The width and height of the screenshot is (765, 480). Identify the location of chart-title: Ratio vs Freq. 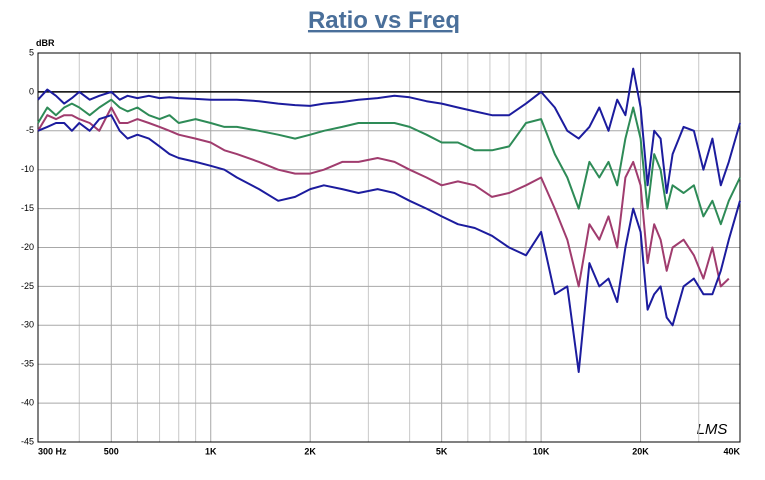
(384, 20).